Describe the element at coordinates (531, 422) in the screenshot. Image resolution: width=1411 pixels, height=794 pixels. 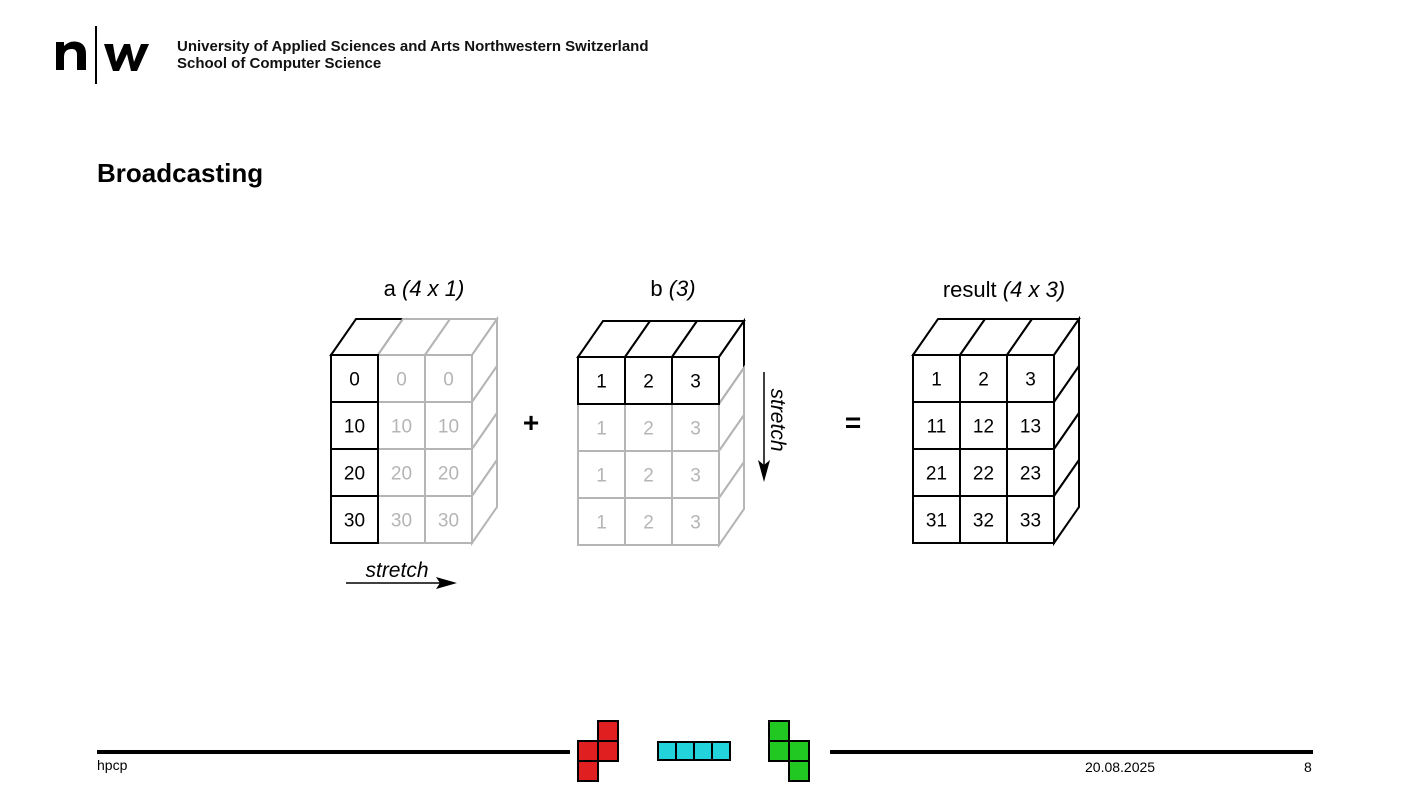
I see `plus-sign: +` at that location.